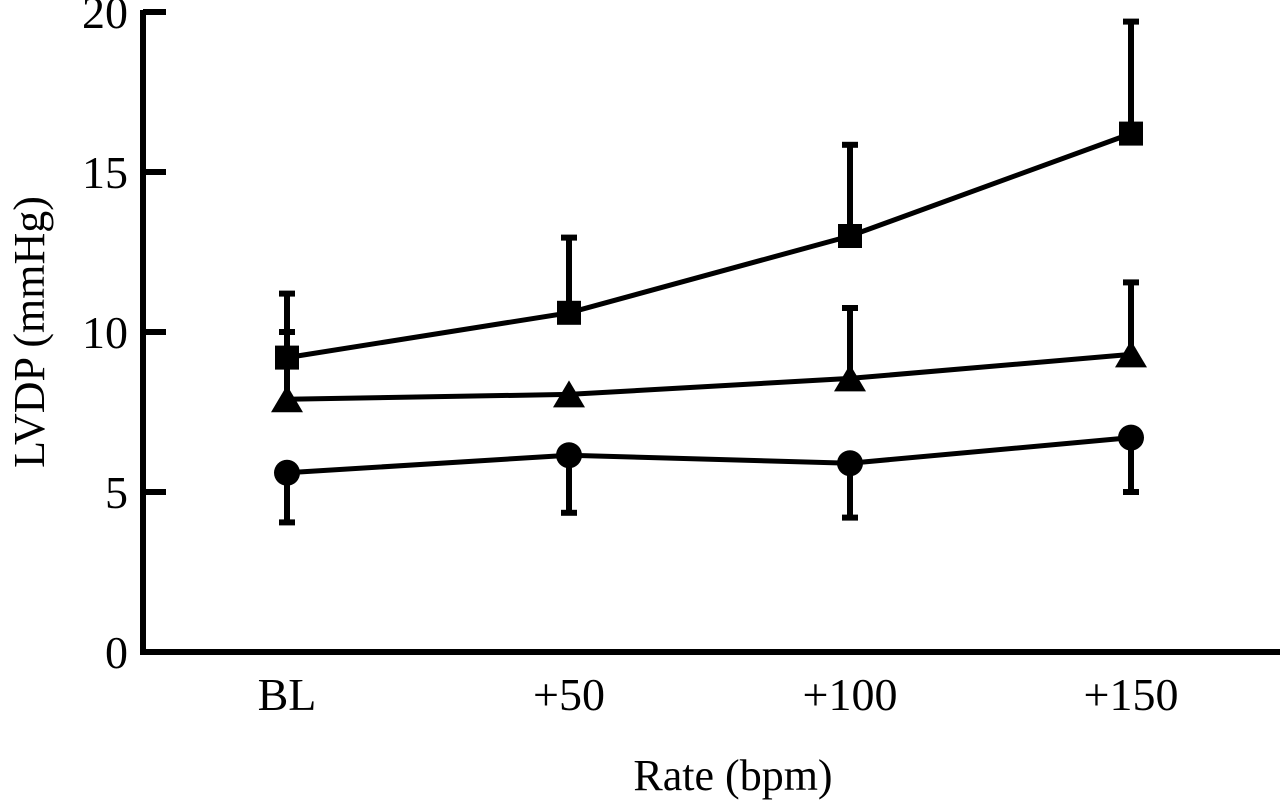  What do you see at coordinates (116, 492) in the screenshot?
I see `y-tick-label: 5` at bounding box center [116, 492].